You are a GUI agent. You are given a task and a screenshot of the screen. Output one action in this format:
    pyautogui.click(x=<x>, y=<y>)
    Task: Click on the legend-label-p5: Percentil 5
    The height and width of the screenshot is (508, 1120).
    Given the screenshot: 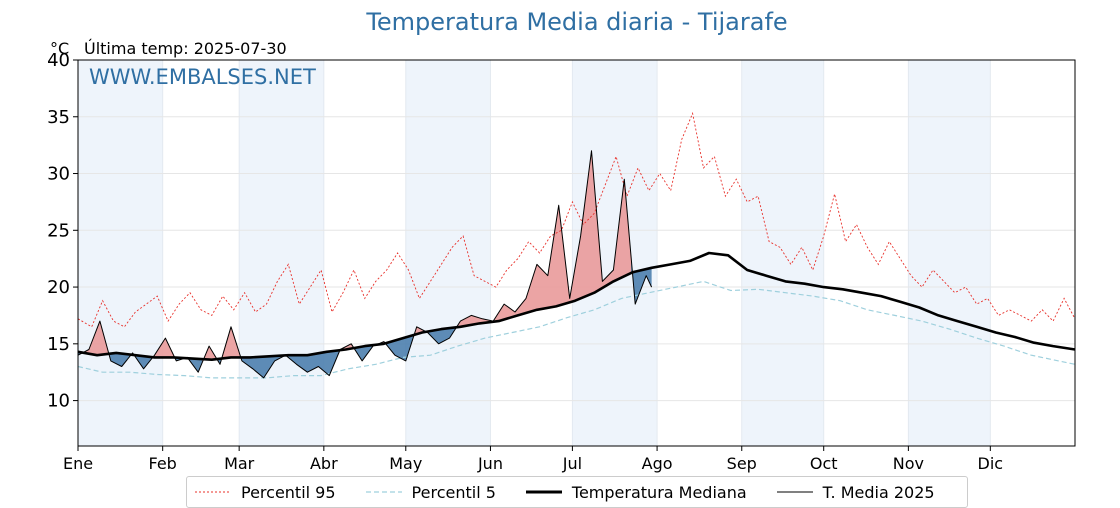 What is the action you would take?
    pyautogui.click(x=453, y=492)
    